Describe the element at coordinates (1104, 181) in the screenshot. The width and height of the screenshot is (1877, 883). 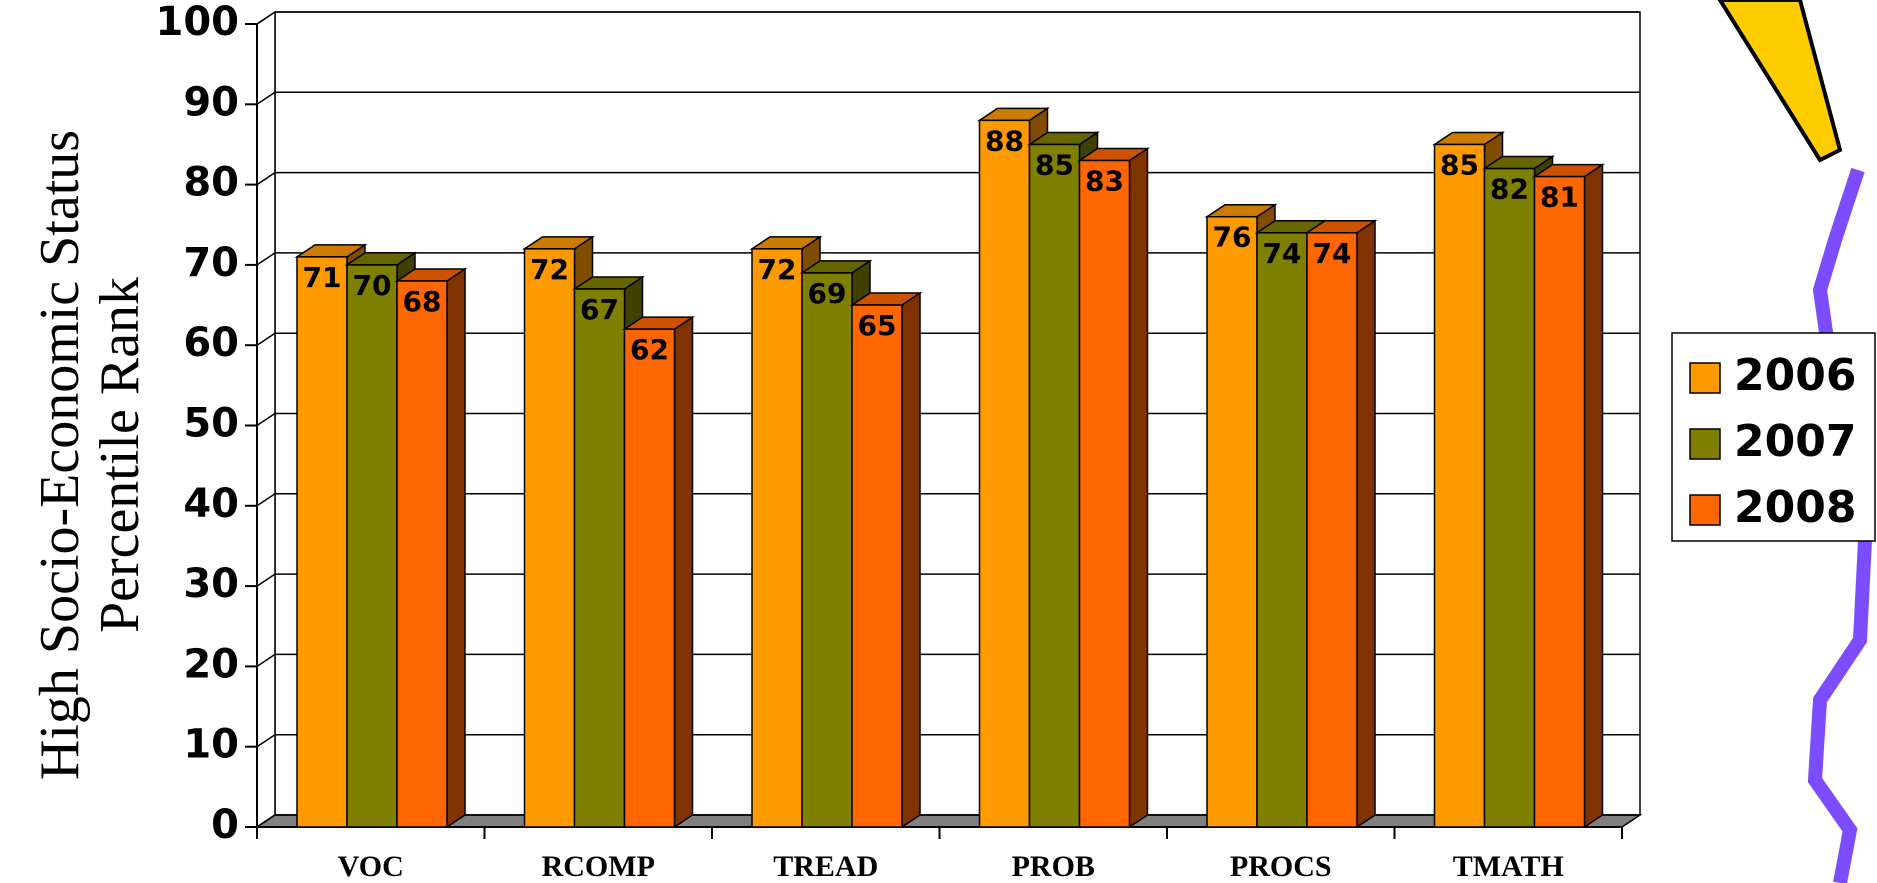
I see `data-label: 83` at that location.